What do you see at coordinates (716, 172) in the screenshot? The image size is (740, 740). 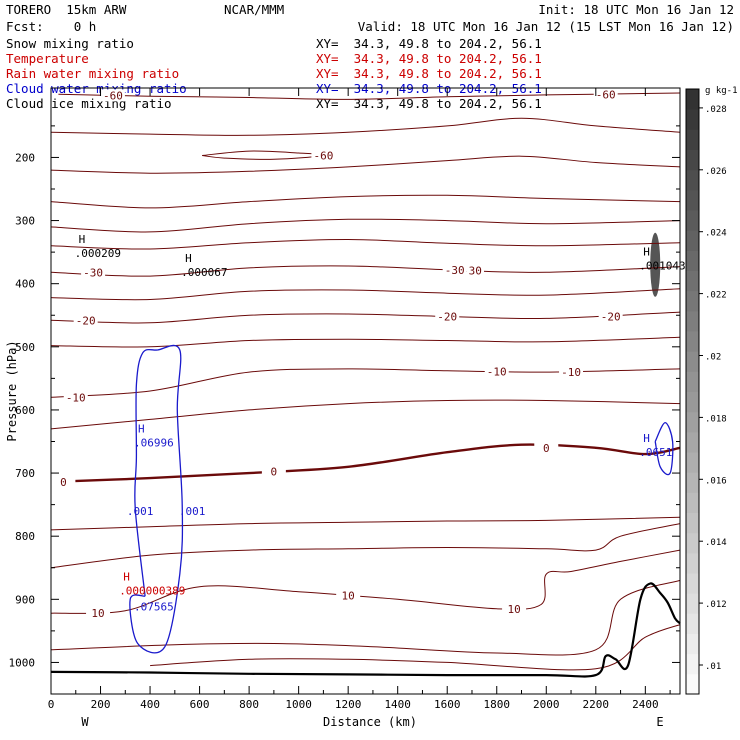 I see `colorbar-tick-label: .026` at bounding box center [716, 172].